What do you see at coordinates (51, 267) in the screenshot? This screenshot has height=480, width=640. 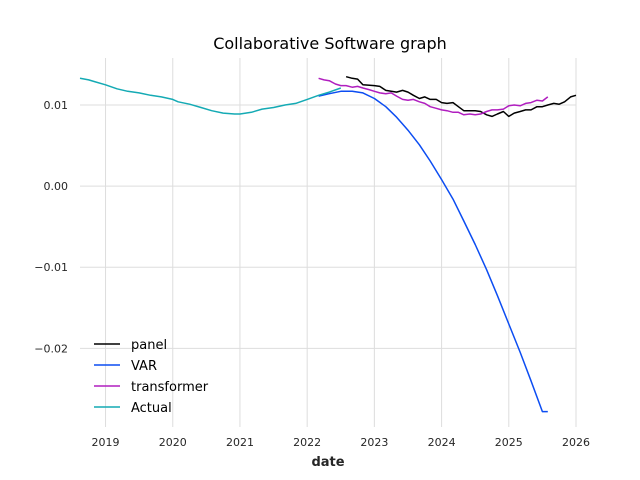 I see `y-tick-label: −0.01` at bounding box center [51, 267].